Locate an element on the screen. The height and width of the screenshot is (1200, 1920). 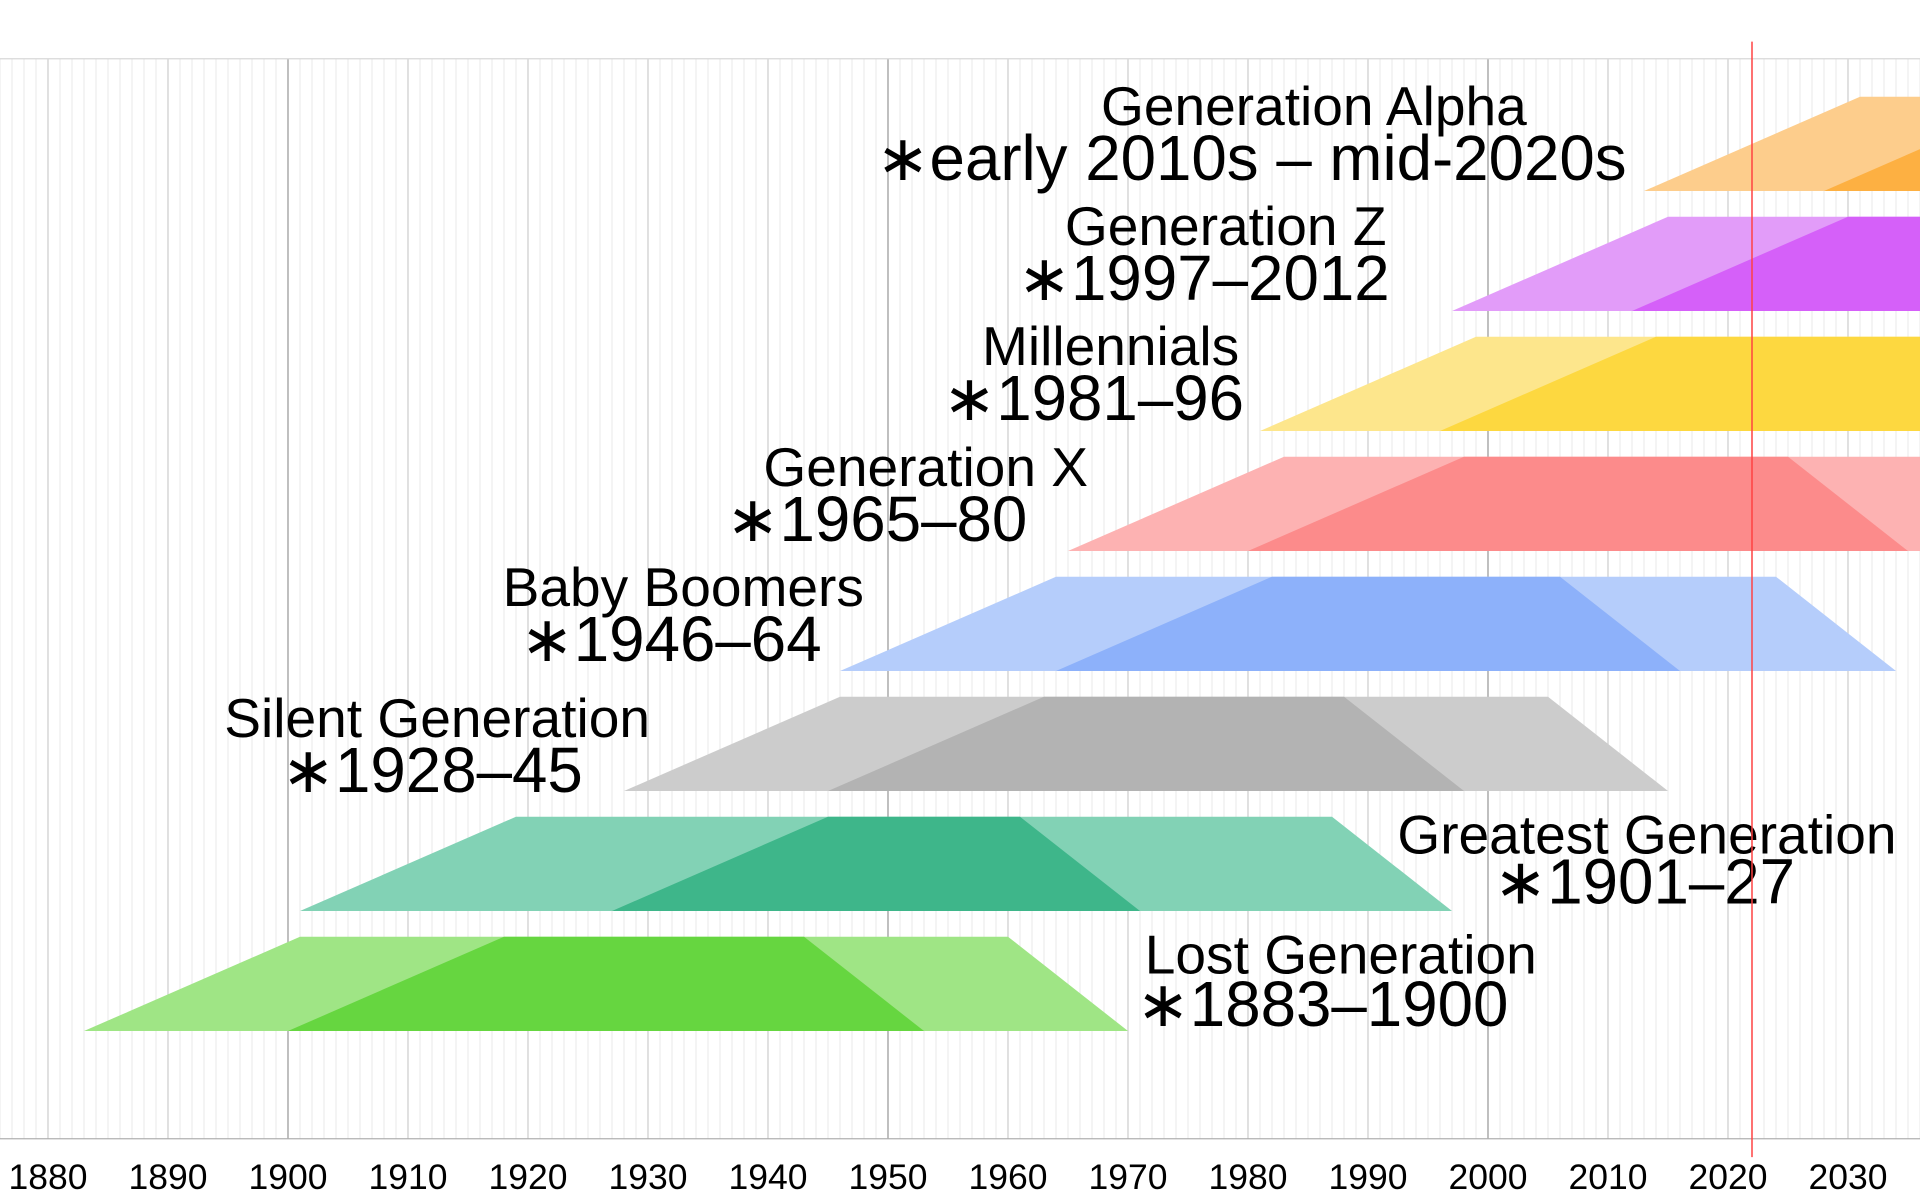
generation-birth-years: ∗1883–1900 is located at coordinates (1322, 1004).